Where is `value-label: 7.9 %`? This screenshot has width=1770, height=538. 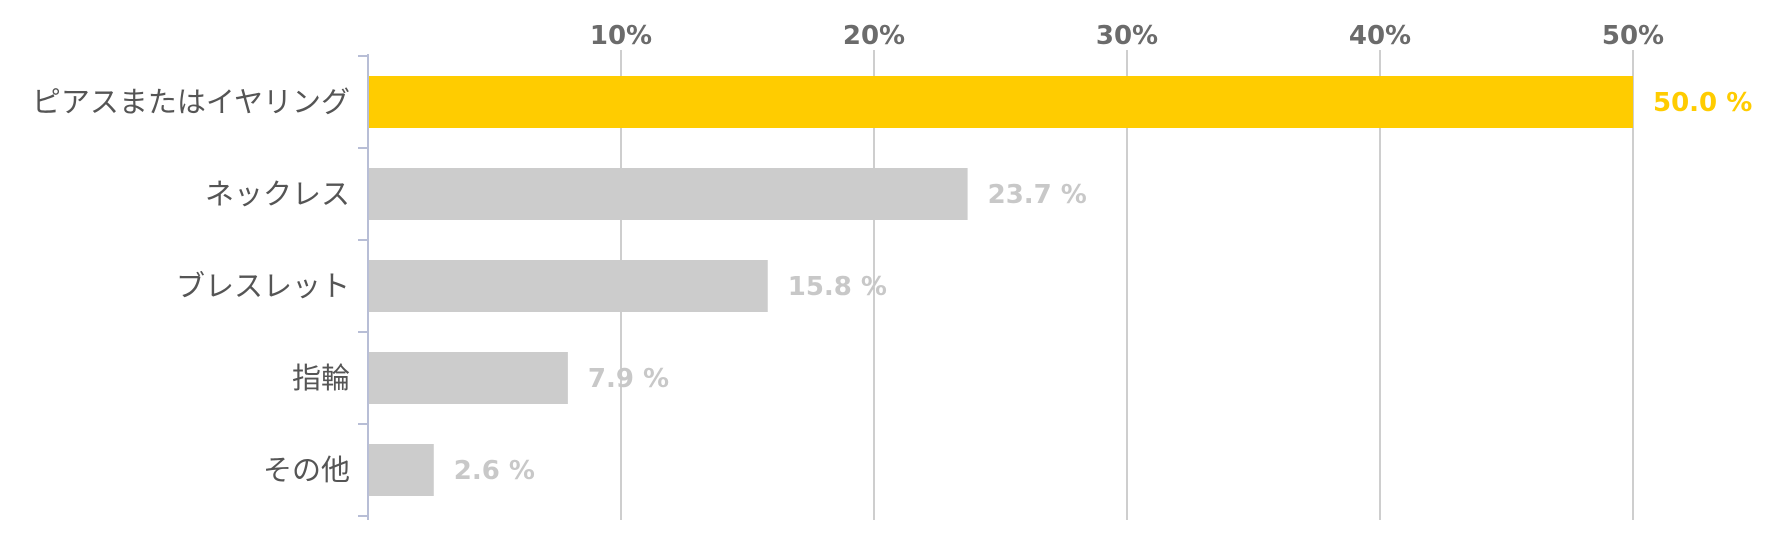 value-label: 7.9 % is located at coordinates (628, 379).